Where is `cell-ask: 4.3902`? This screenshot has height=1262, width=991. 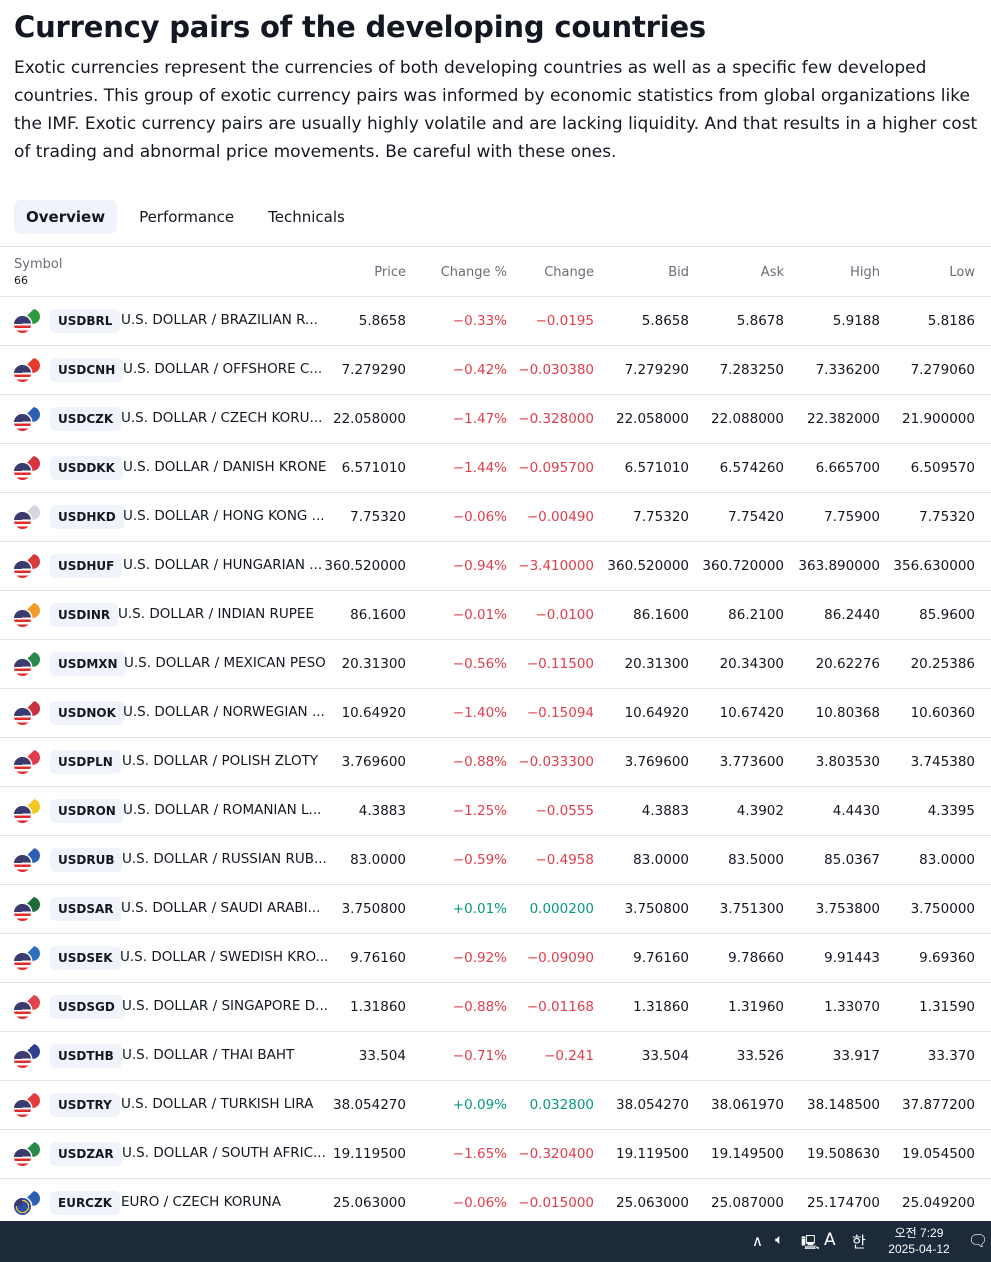
cell-ask: 4.3902 is located at coordinates (760, 811).